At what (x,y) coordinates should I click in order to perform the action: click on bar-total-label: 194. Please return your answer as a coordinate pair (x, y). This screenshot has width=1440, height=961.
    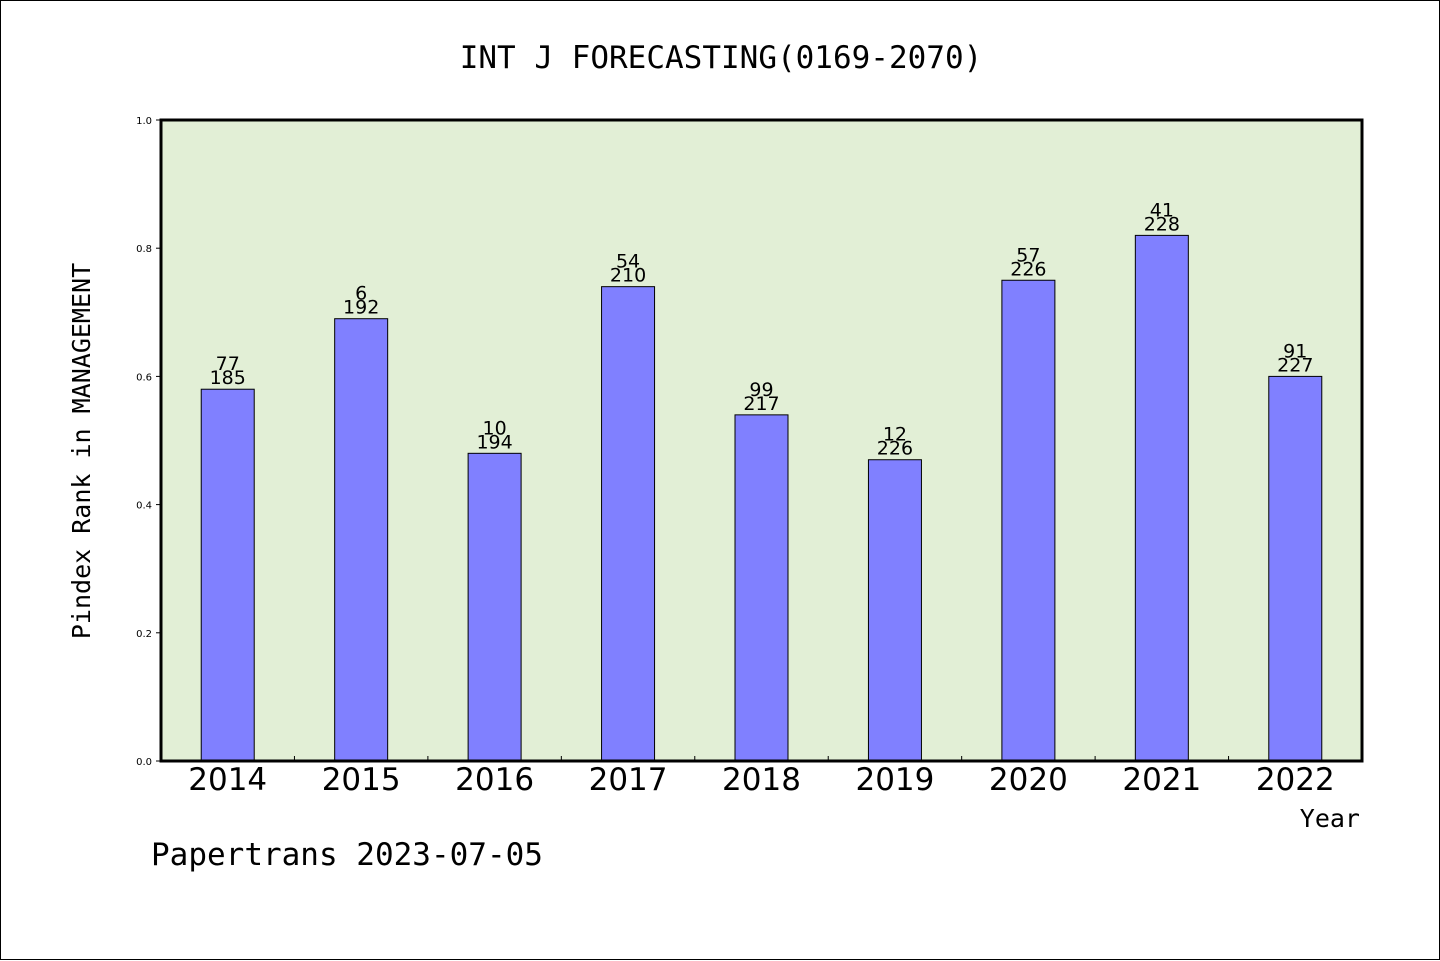
    Looking at the image, I should click on (494, 442).